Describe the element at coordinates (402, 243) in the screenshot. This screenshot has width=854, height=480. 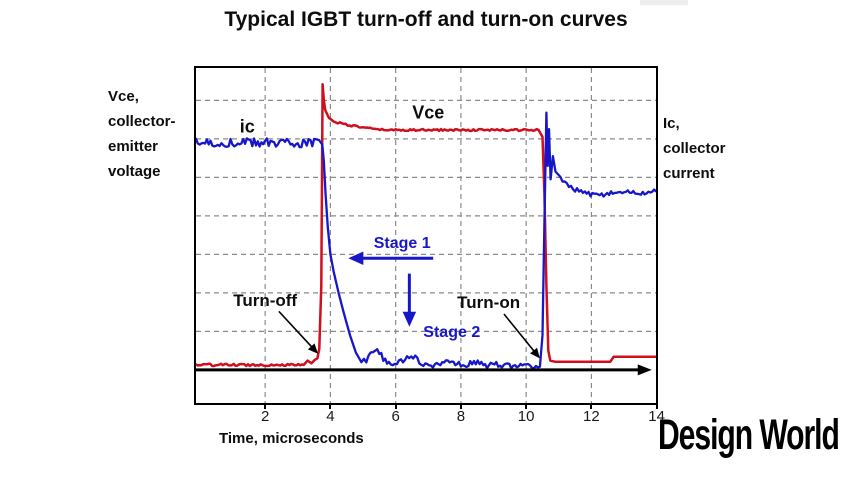
I see `label-stage-1: Stage 1` at that location.